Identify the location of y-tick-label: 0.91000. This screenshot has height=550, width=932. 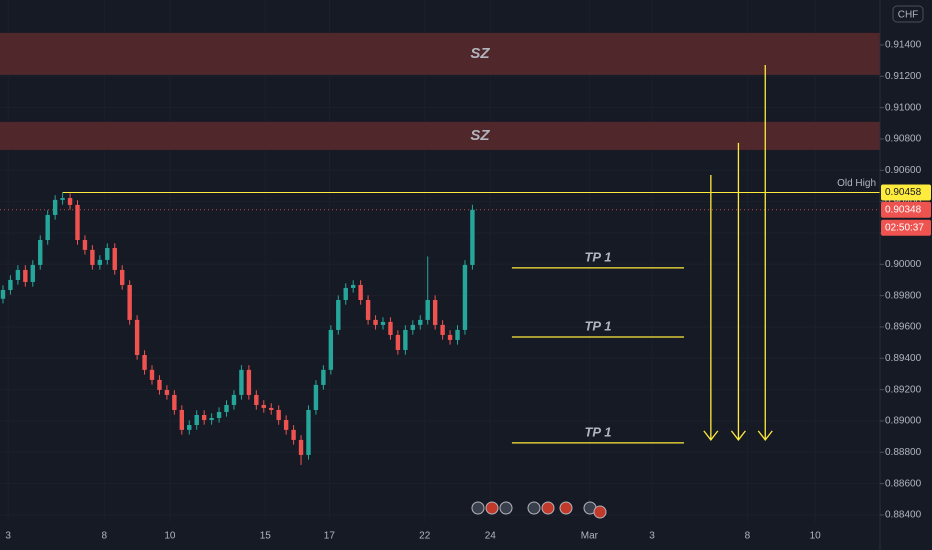
(903, 107).